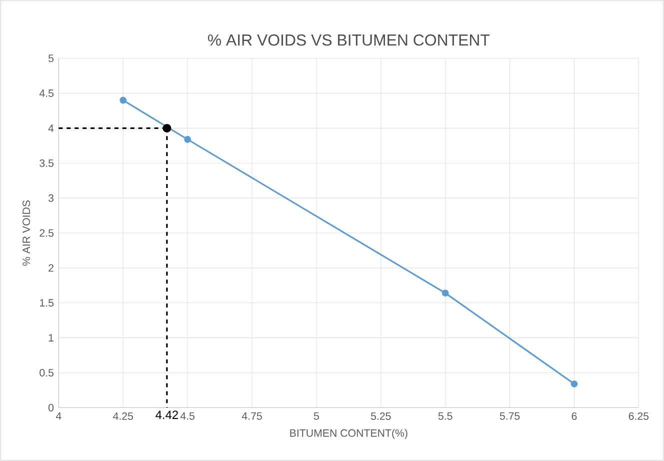  I want to click on y-tick-label: 4, so click(51, 128).